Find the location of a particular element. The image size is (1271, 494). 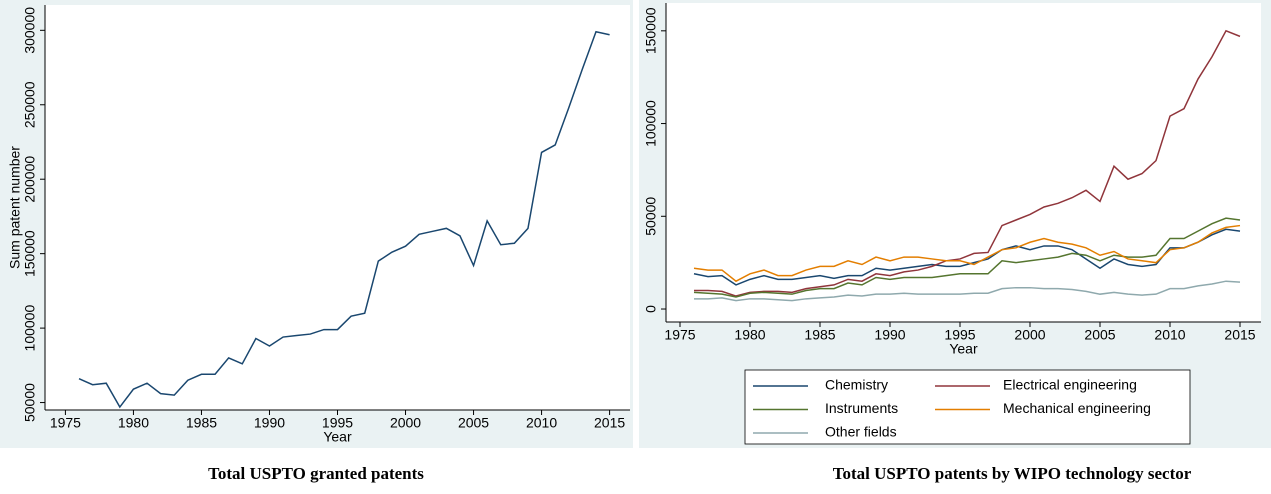

legend-label: Instruments is located at coordinates (861, 408).